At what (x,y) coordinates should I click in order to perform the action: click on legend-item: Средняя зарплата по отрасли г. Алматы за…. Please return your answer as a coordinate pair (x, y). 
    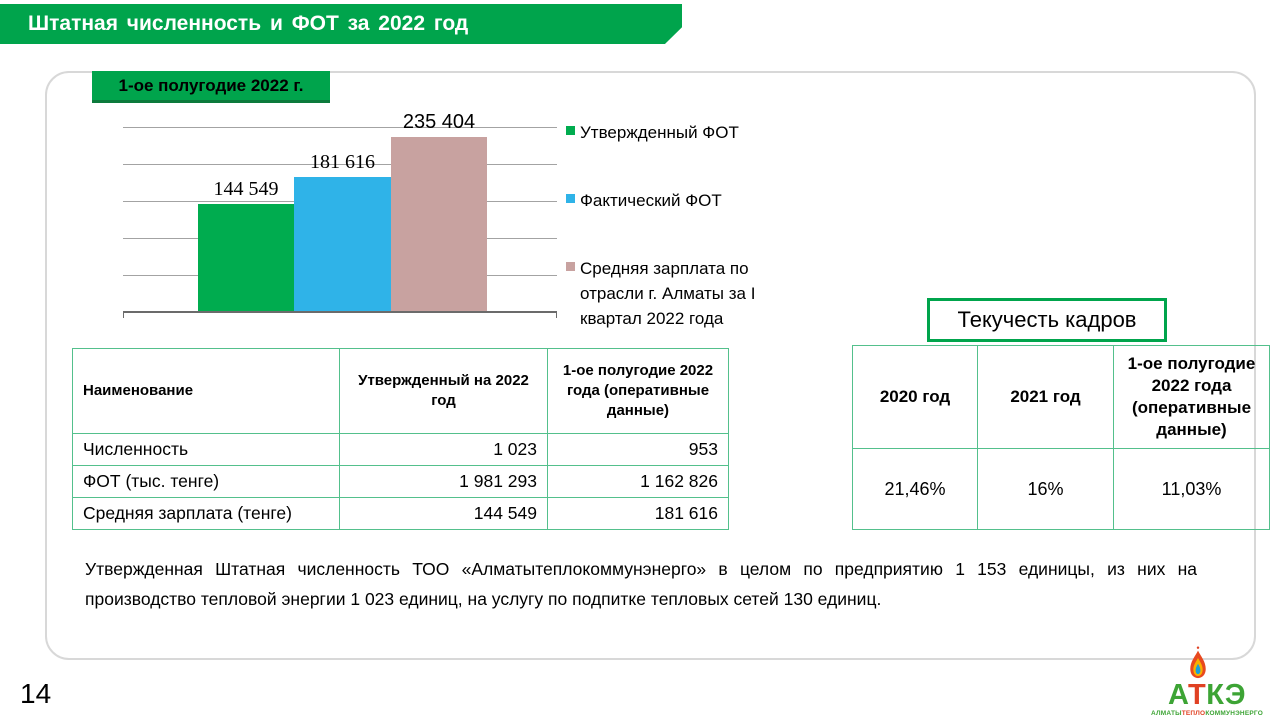
    Looking at the image, I should click on (673, 293).